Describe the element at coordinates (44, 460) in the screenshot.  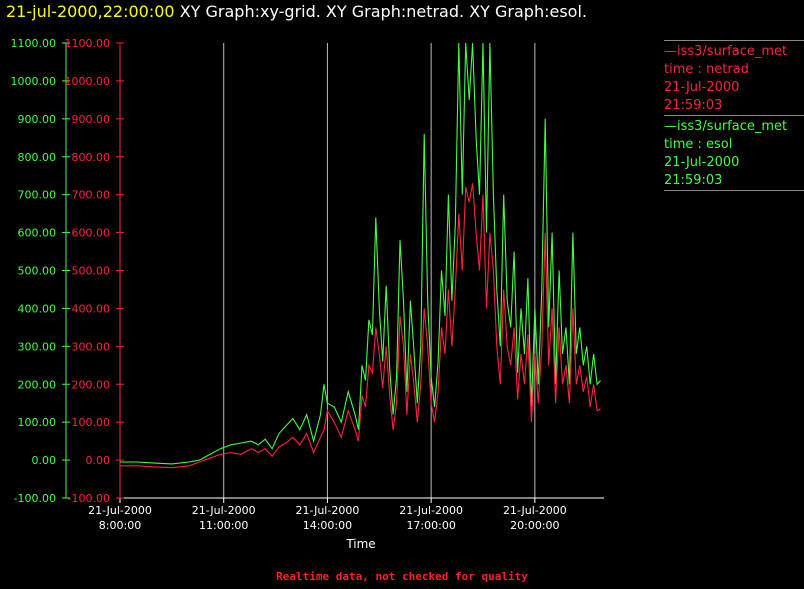
I see `y-tick-label-esol: 0.00` at that location.